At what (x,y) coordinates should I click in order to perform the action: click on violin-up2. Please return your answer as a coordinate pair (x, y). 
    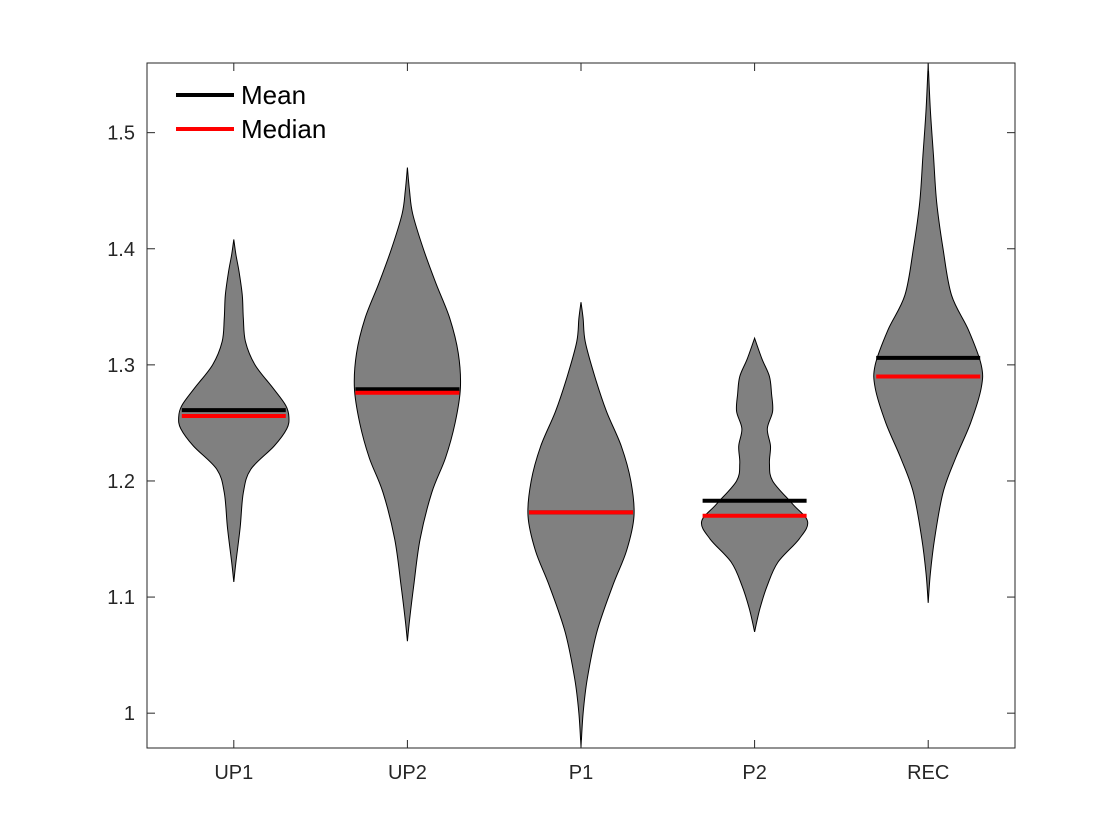
    Looking at the image, I should click on (407, 404).